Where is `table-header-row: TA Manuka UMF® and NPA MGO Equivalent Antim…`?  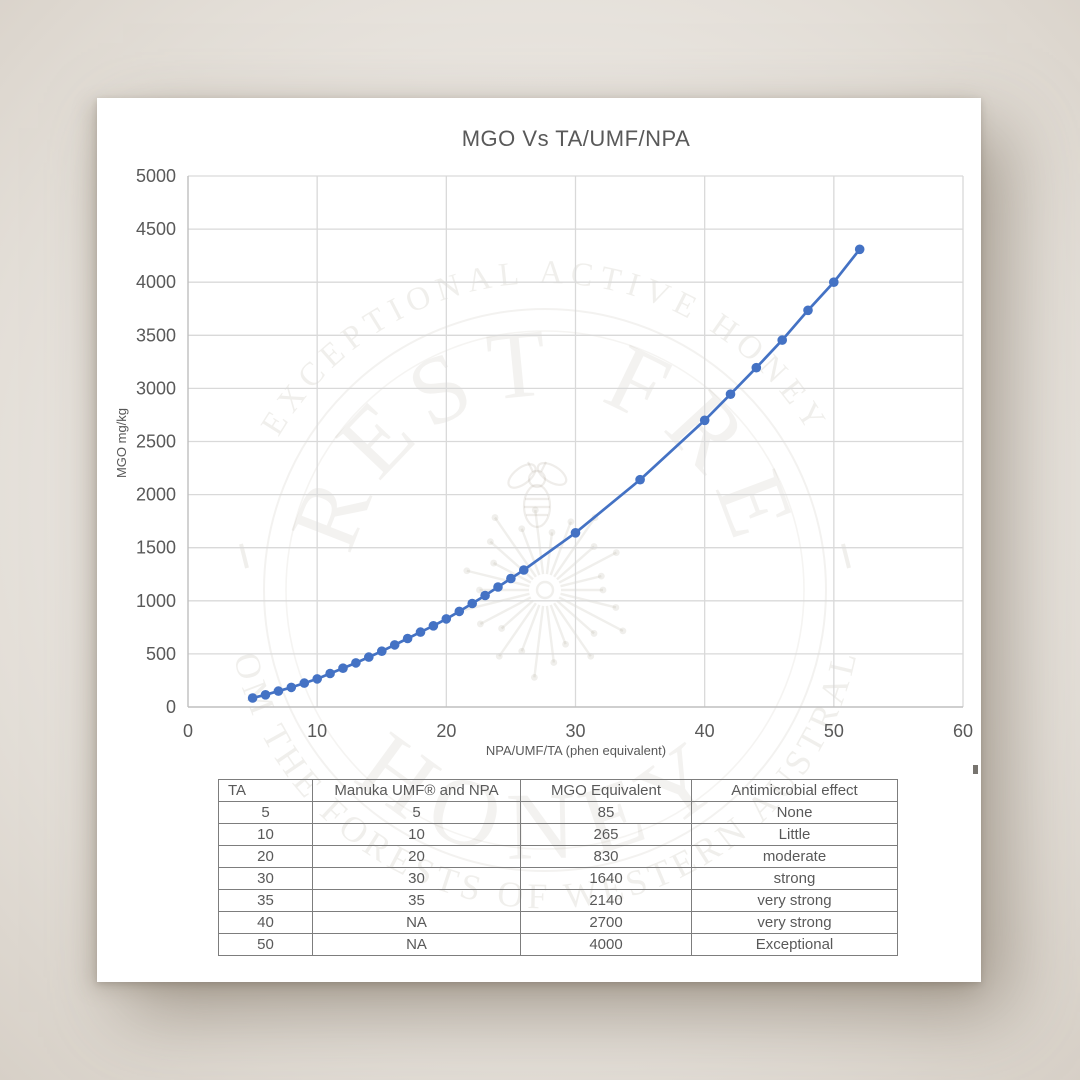 table-header-row: TA Manuka UMF® and NPA MGO Equivalent Antim… is located at coordinates (558, 790).